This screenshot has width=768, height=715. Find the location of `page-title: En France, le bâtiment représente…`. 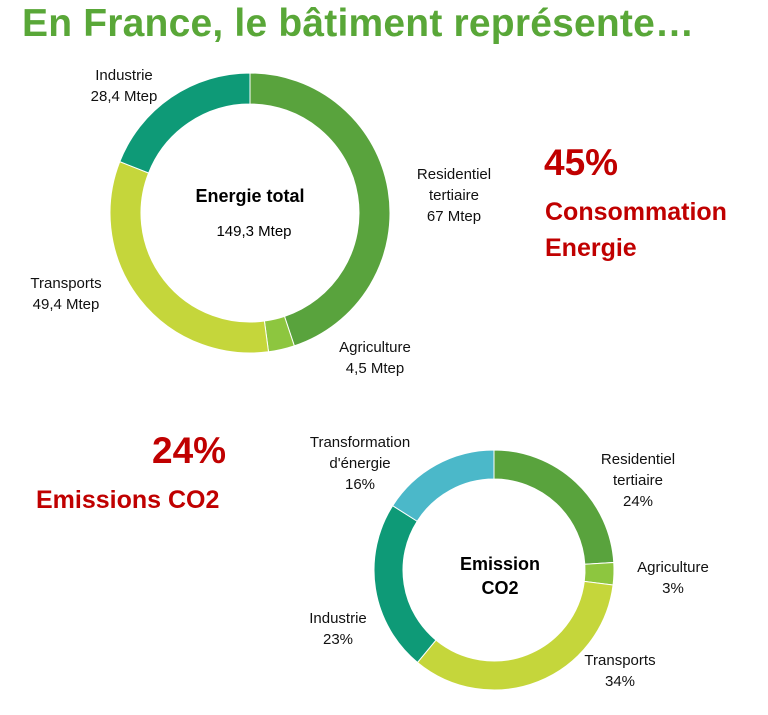

page-title: En France, le bâtiment représente… is located at coordinates (358, 23).